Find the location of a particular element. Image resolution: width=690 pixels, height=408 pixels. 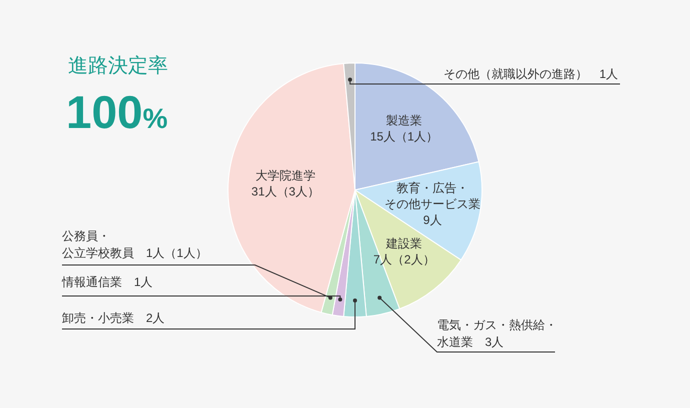

subtitle: 100% is located at coordinates (117, 112).